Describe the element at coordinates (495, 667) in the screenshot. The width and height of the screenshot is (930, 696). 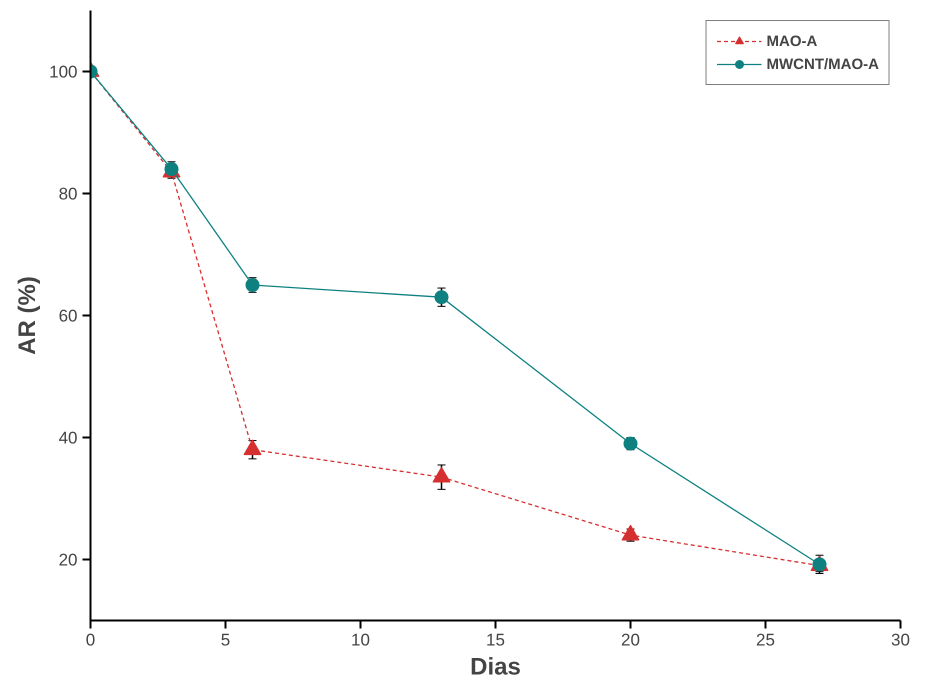
I see `x-axis-title: Dias` at that location.